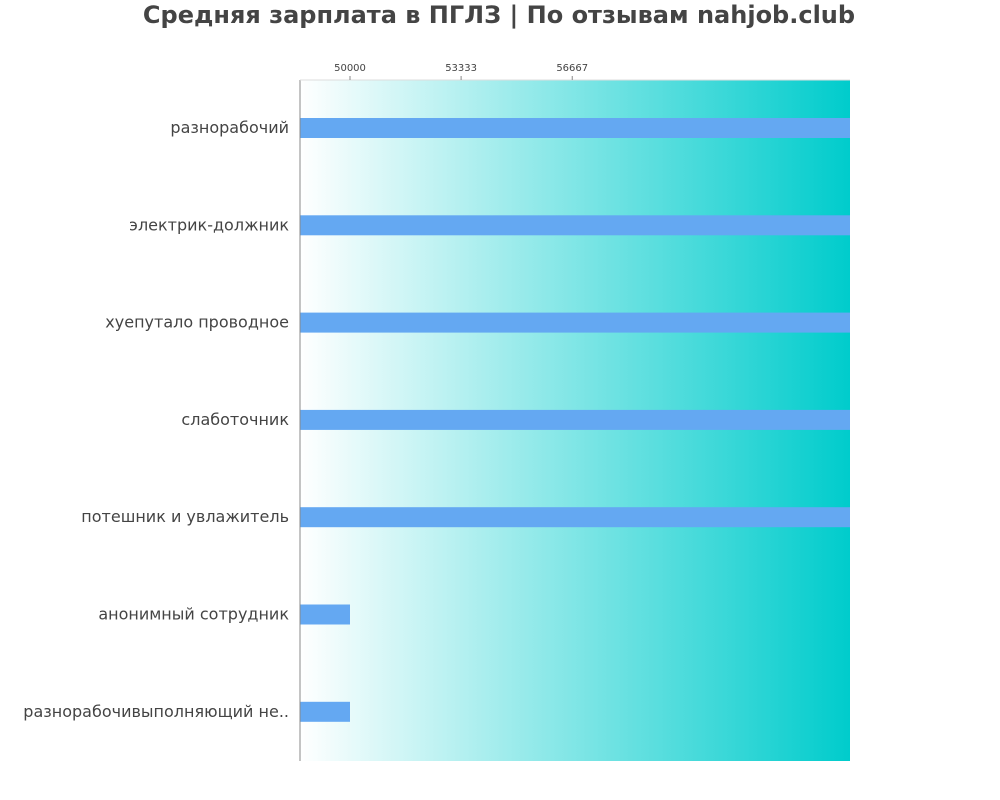  Describe the element at coordinates (235, 419) in the screenshot. I see `category-label: слаботочник` at that location.